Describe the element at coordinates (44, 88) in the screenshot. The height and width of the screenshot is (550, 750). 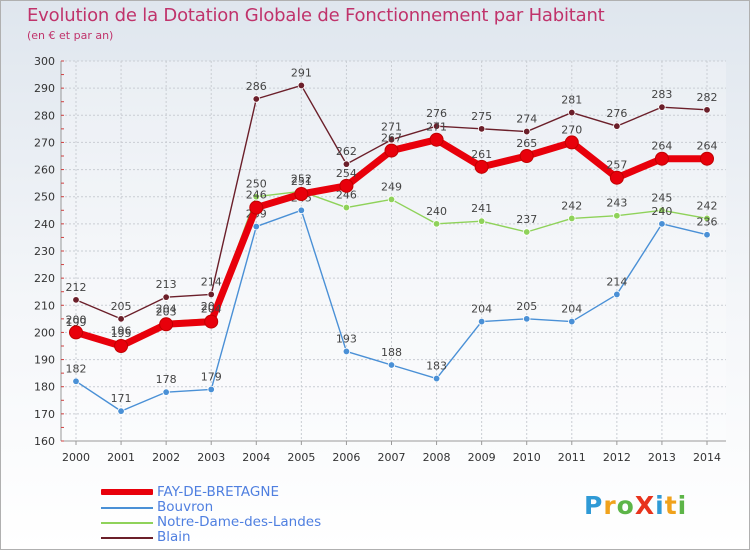
I see `y-tick-label: 290` at that location.